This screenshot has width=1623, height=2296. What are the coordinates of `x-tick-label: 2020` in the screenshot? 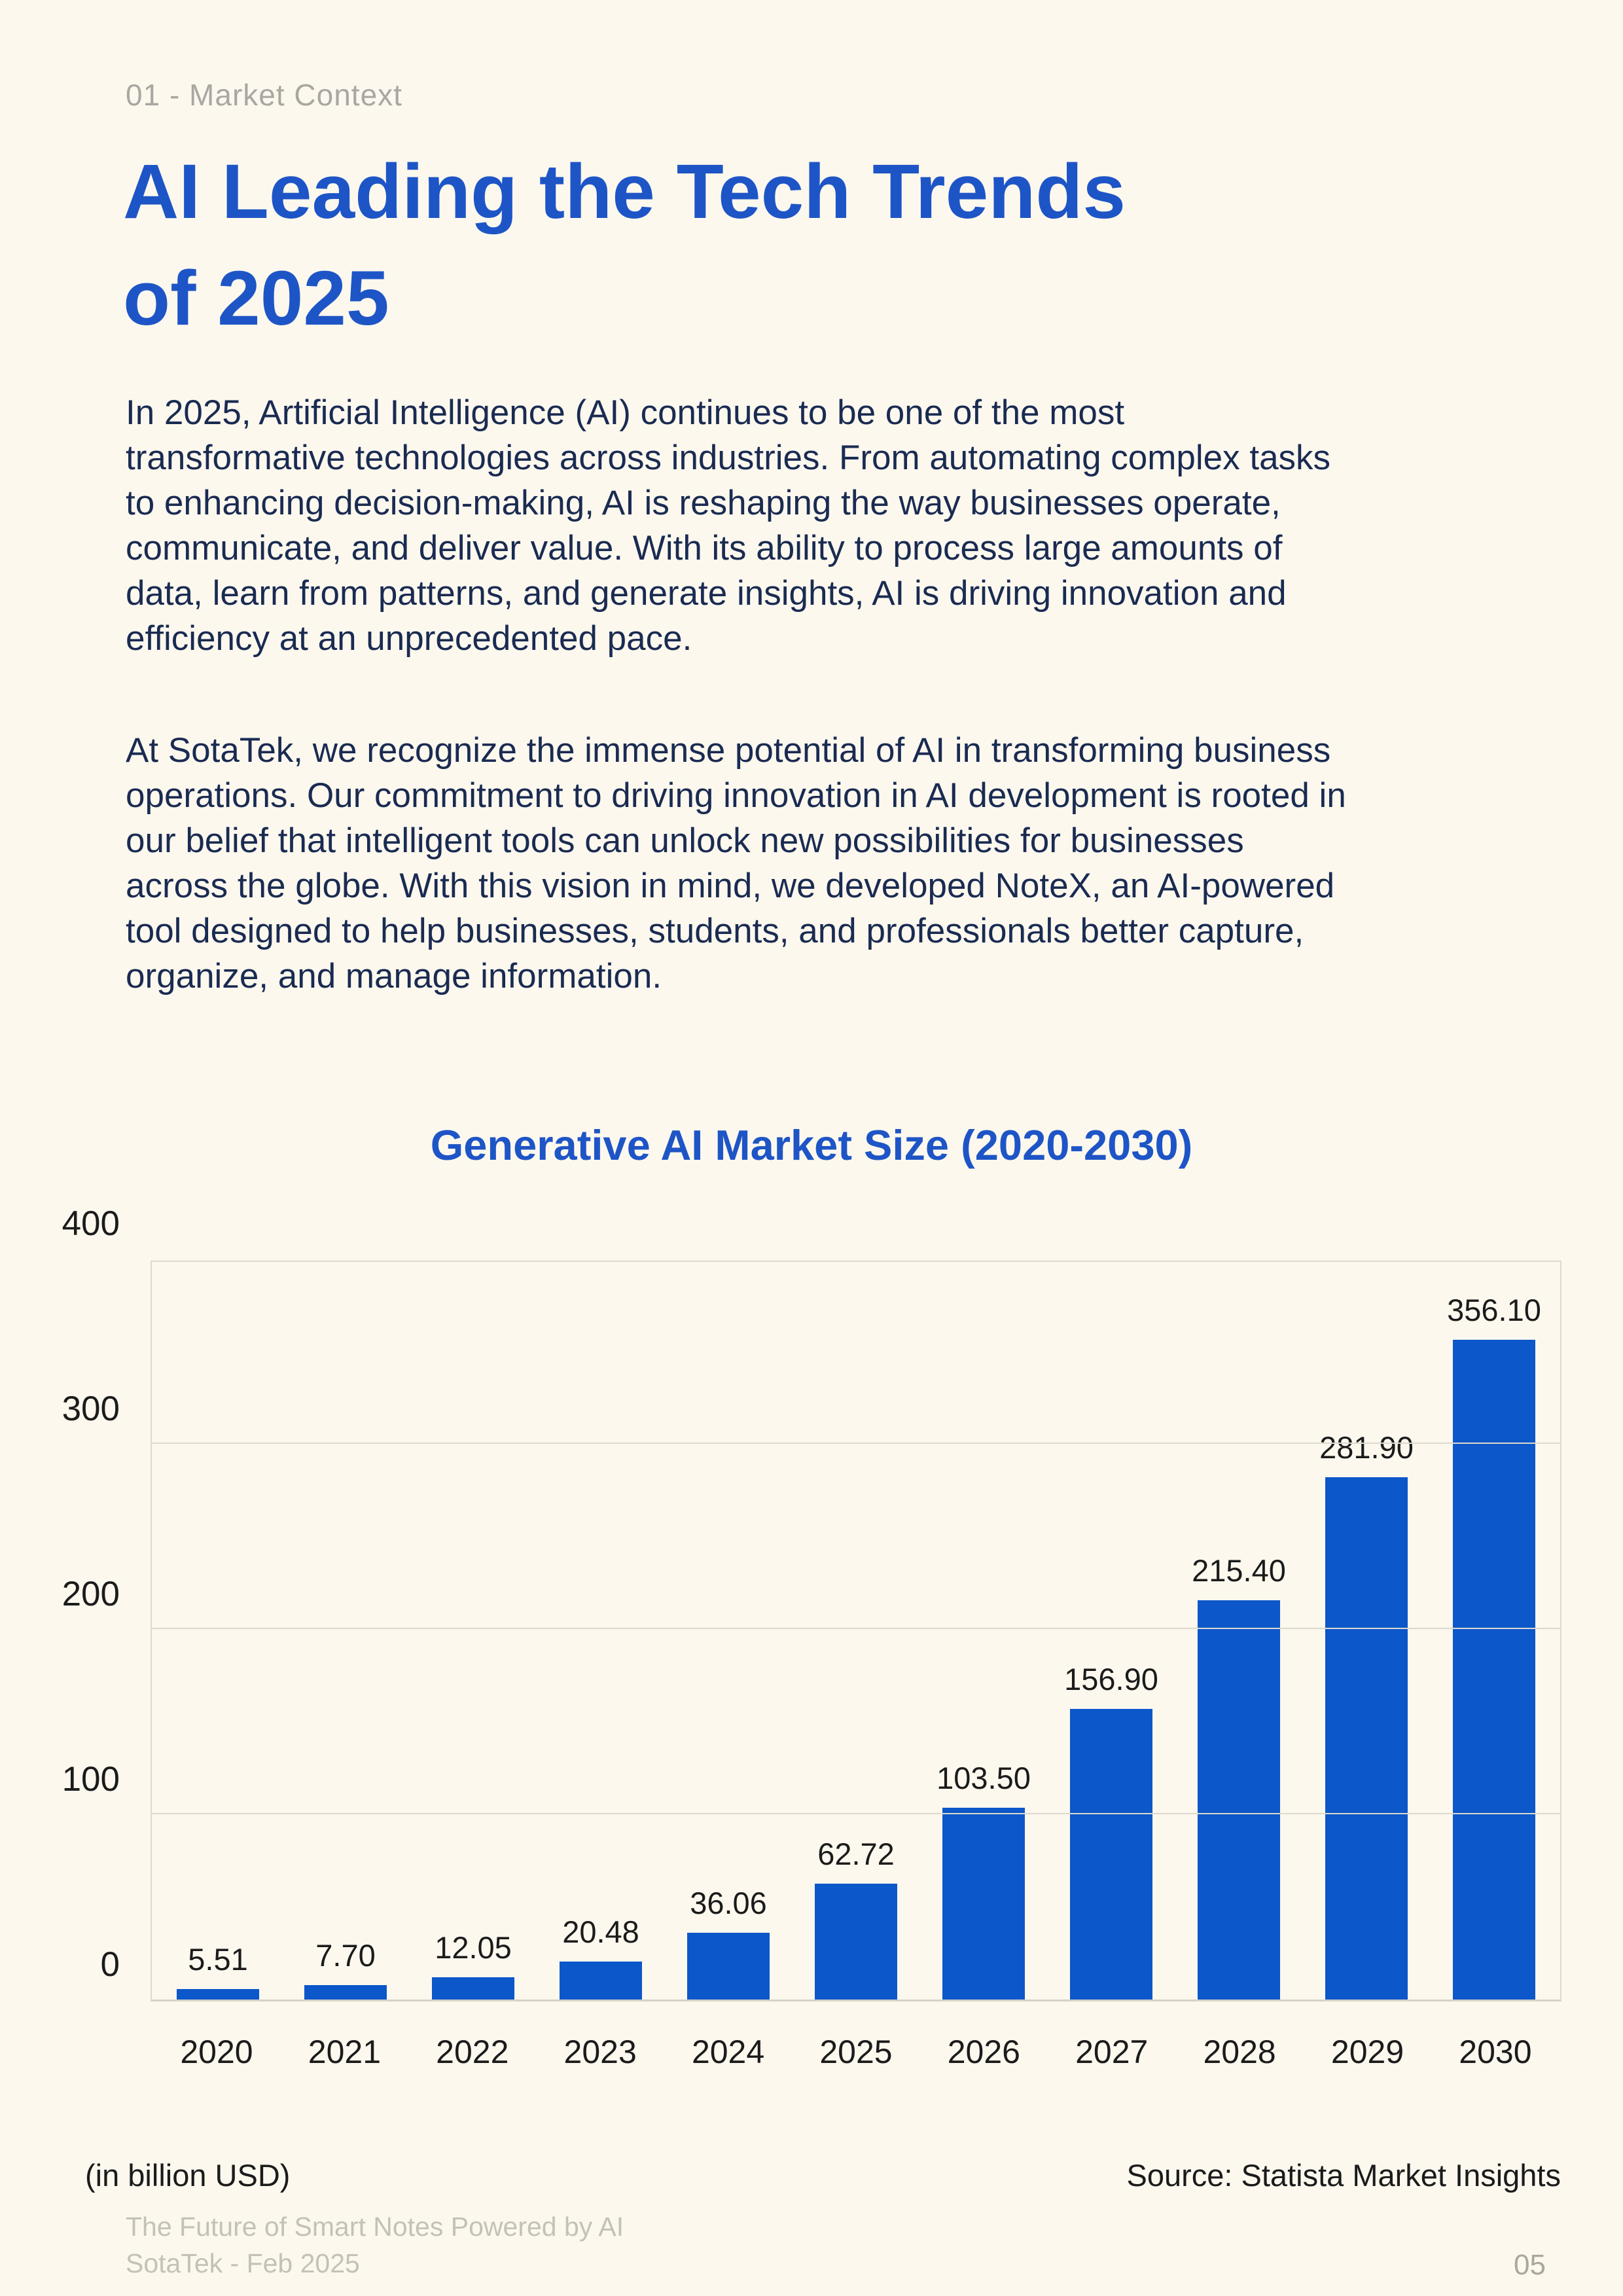 It's located at (216, 2052).